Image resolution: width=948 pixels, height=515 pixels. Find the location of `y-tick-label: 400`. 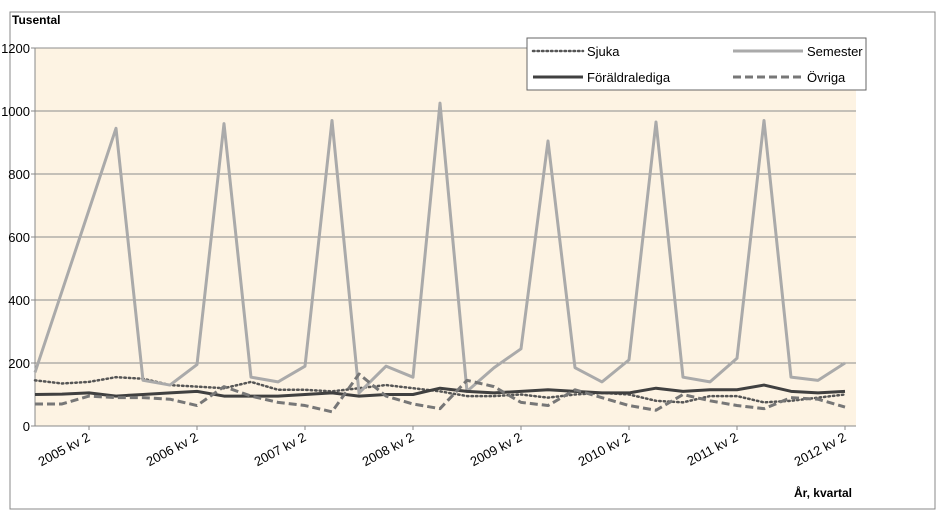

y-tick-label: 400 is located at coordinates (19, 300).